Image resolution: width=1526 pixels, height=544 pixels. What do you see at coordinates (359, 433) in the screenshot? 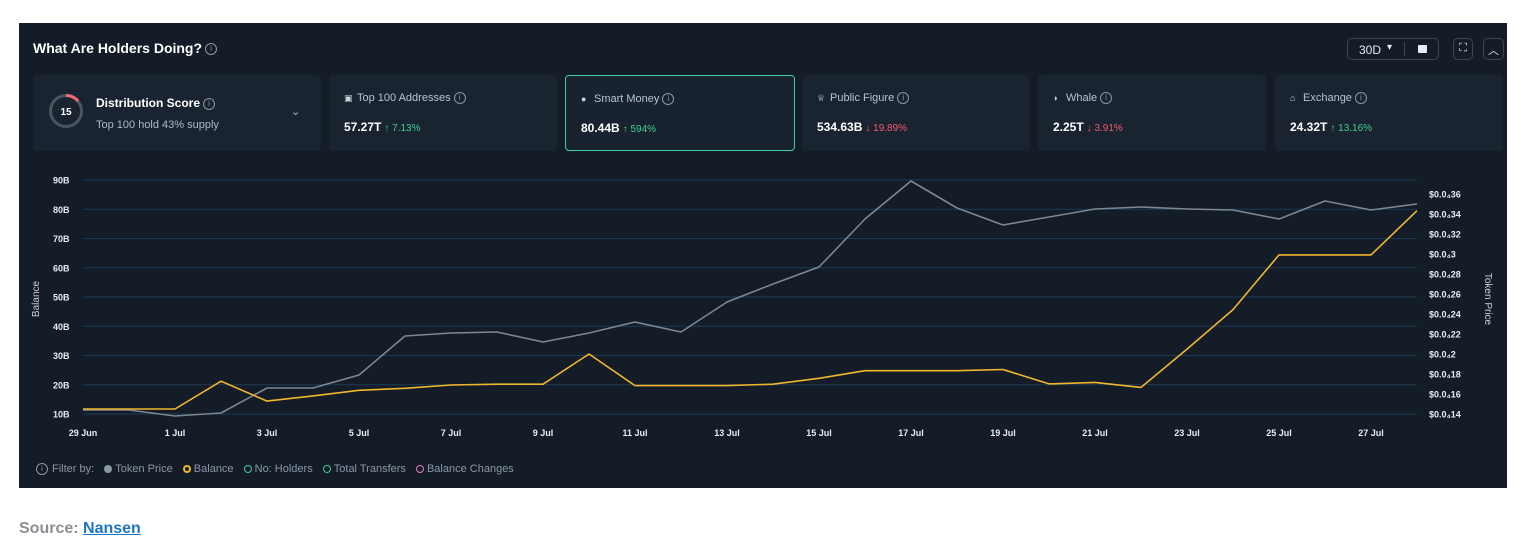
I see `x-tick-label: 5 Jul` at bounding box center [359, 433].